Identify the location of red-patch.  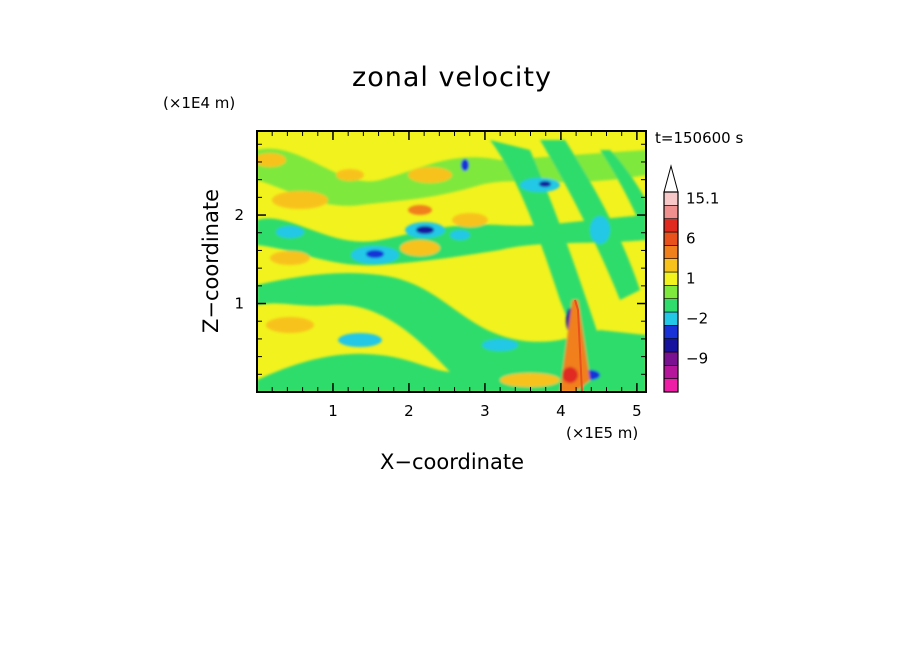
(570, 375).